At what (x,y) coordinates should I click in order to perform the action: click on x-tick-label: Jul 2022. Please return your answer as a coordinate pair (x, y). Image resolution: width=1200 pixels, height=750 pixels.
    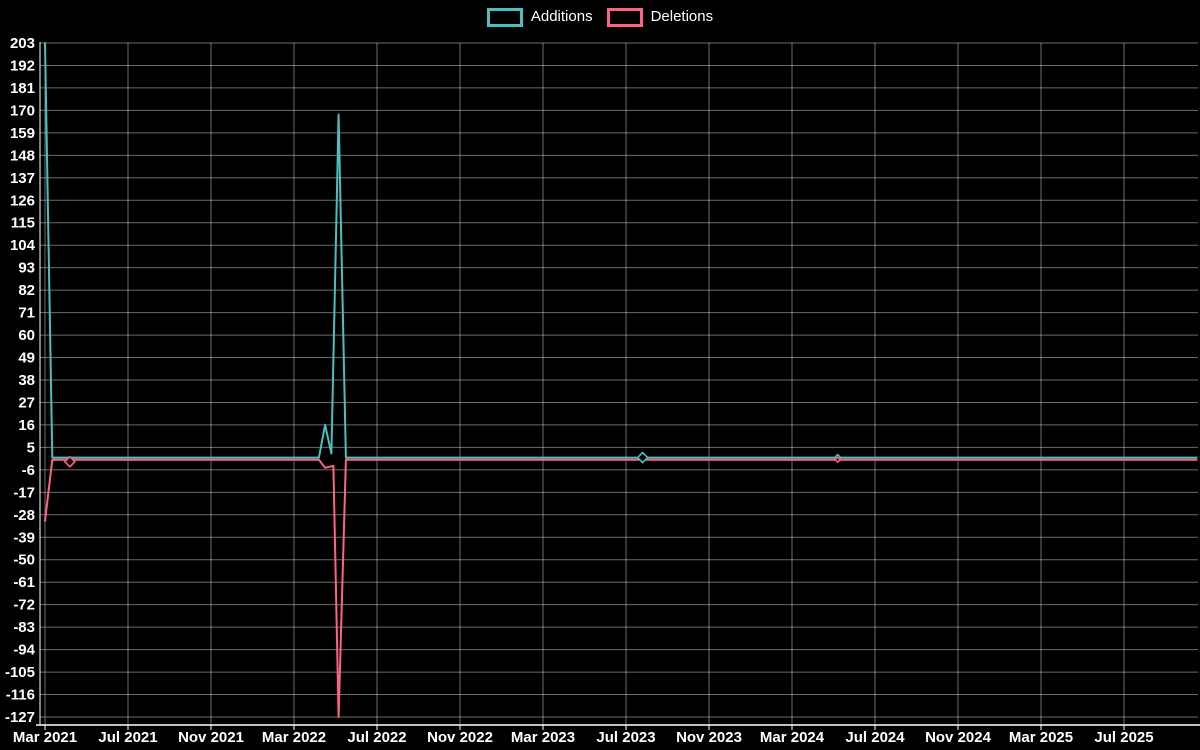
    Looking at the image, I should click on (376, 737).